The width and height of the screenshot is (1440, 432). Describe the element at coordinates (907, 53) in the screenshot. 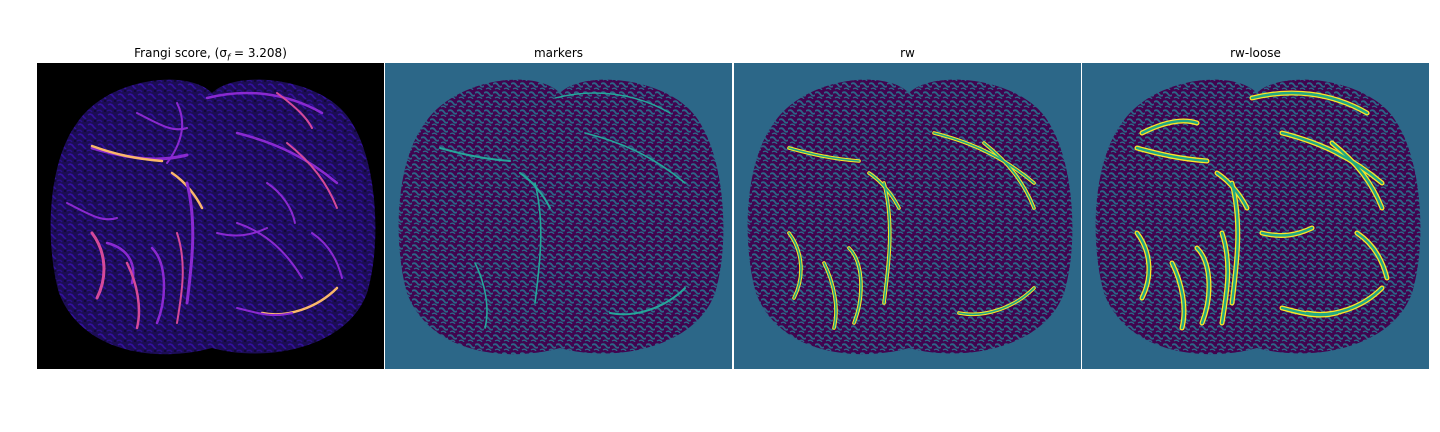

I see `panel-title: rw` at that location.